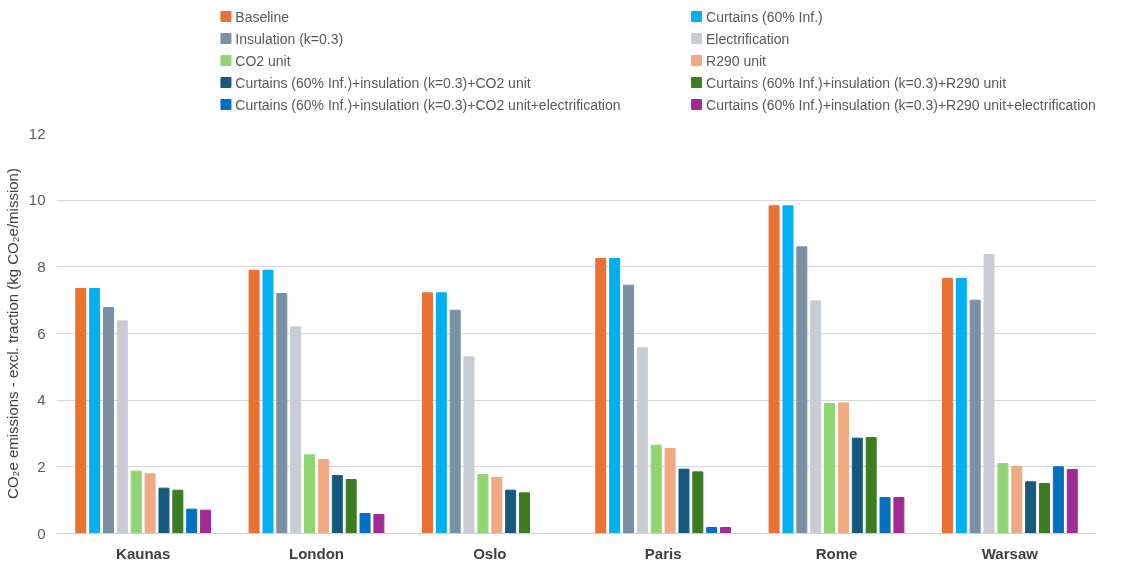 The height and width of the screenshot is (580, 1132). What do you see at coordinates (262, 16) in the screenshot?
I see `legend-label: Baseline` at bounding box center [262, 16].